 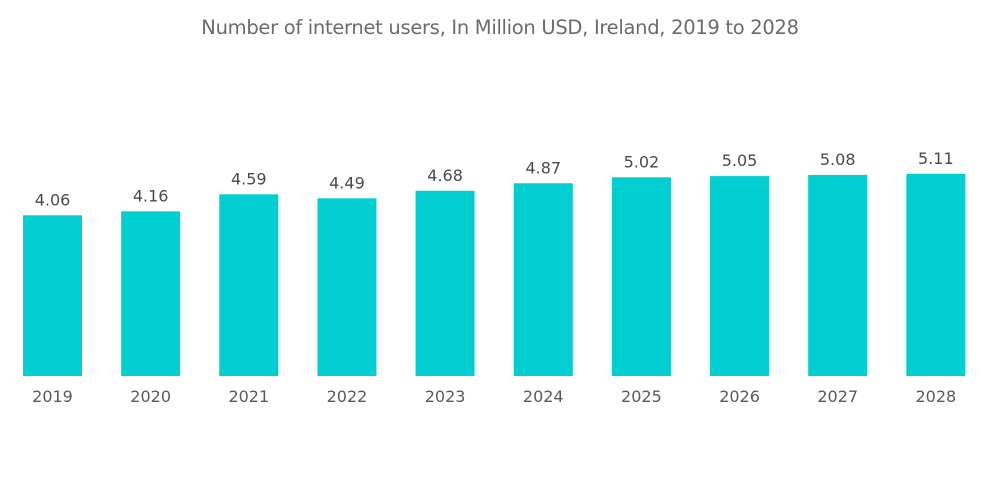 I want to click on bar-2028, so click(x=936, y=274).